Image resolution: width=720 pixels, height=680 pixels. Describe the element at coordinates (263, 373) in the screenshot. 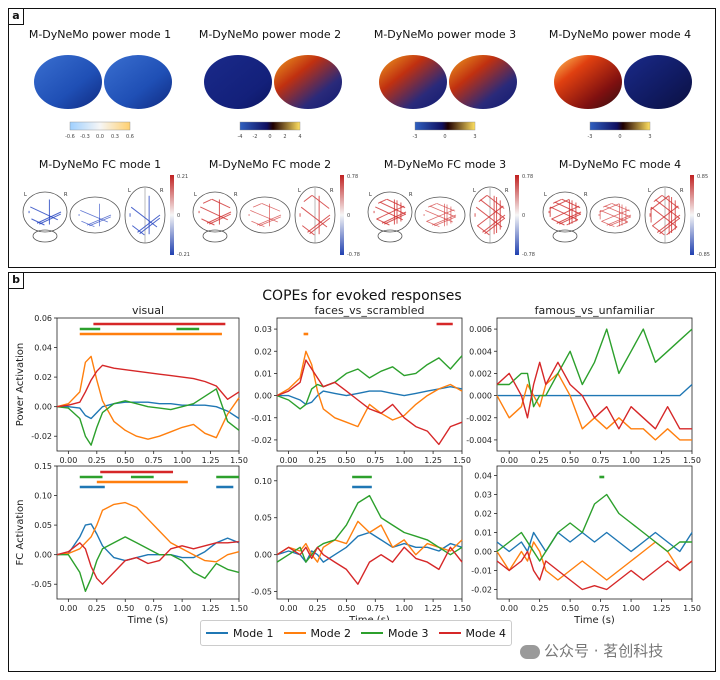

I see `y-tick-label: 0.01` at that location.